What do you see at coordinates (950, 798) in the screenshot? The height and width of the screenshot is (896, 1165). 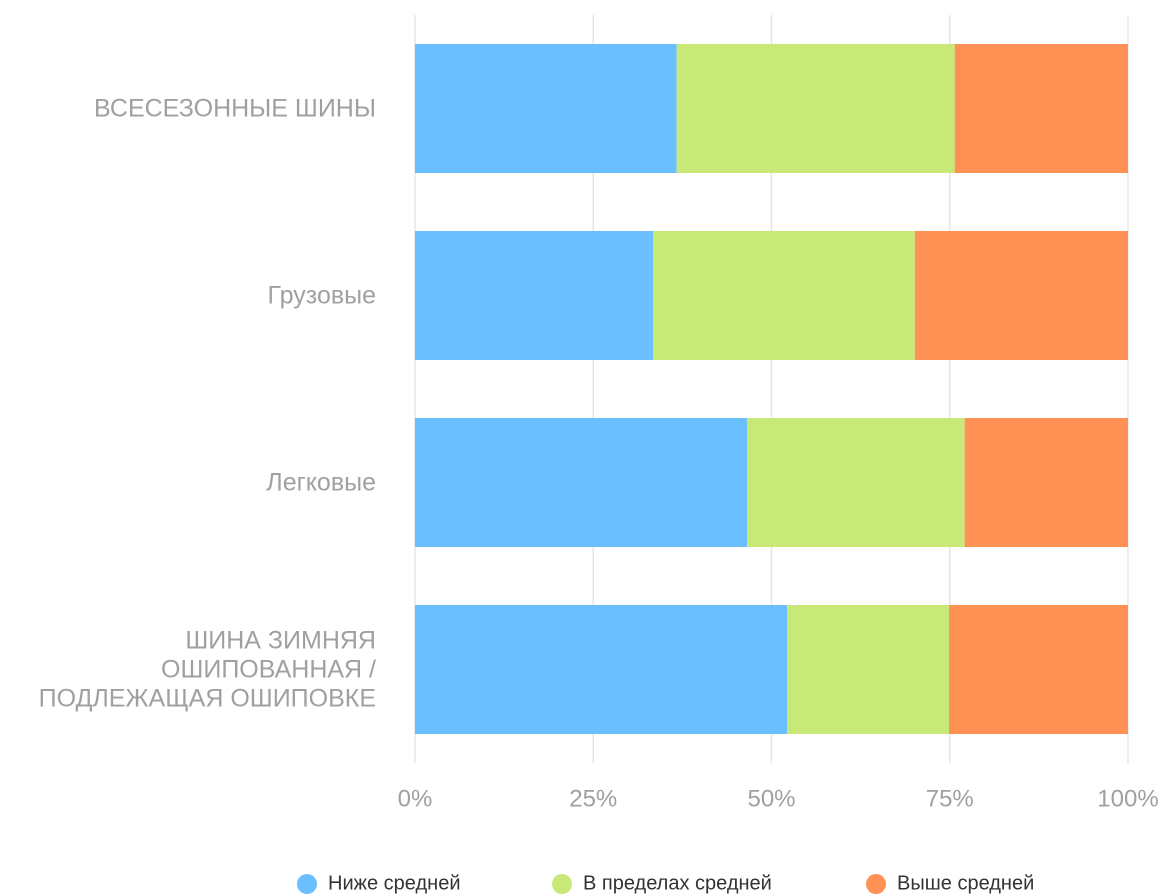 I see `x-tick-label: 75%` at bounding box center [950, 798].